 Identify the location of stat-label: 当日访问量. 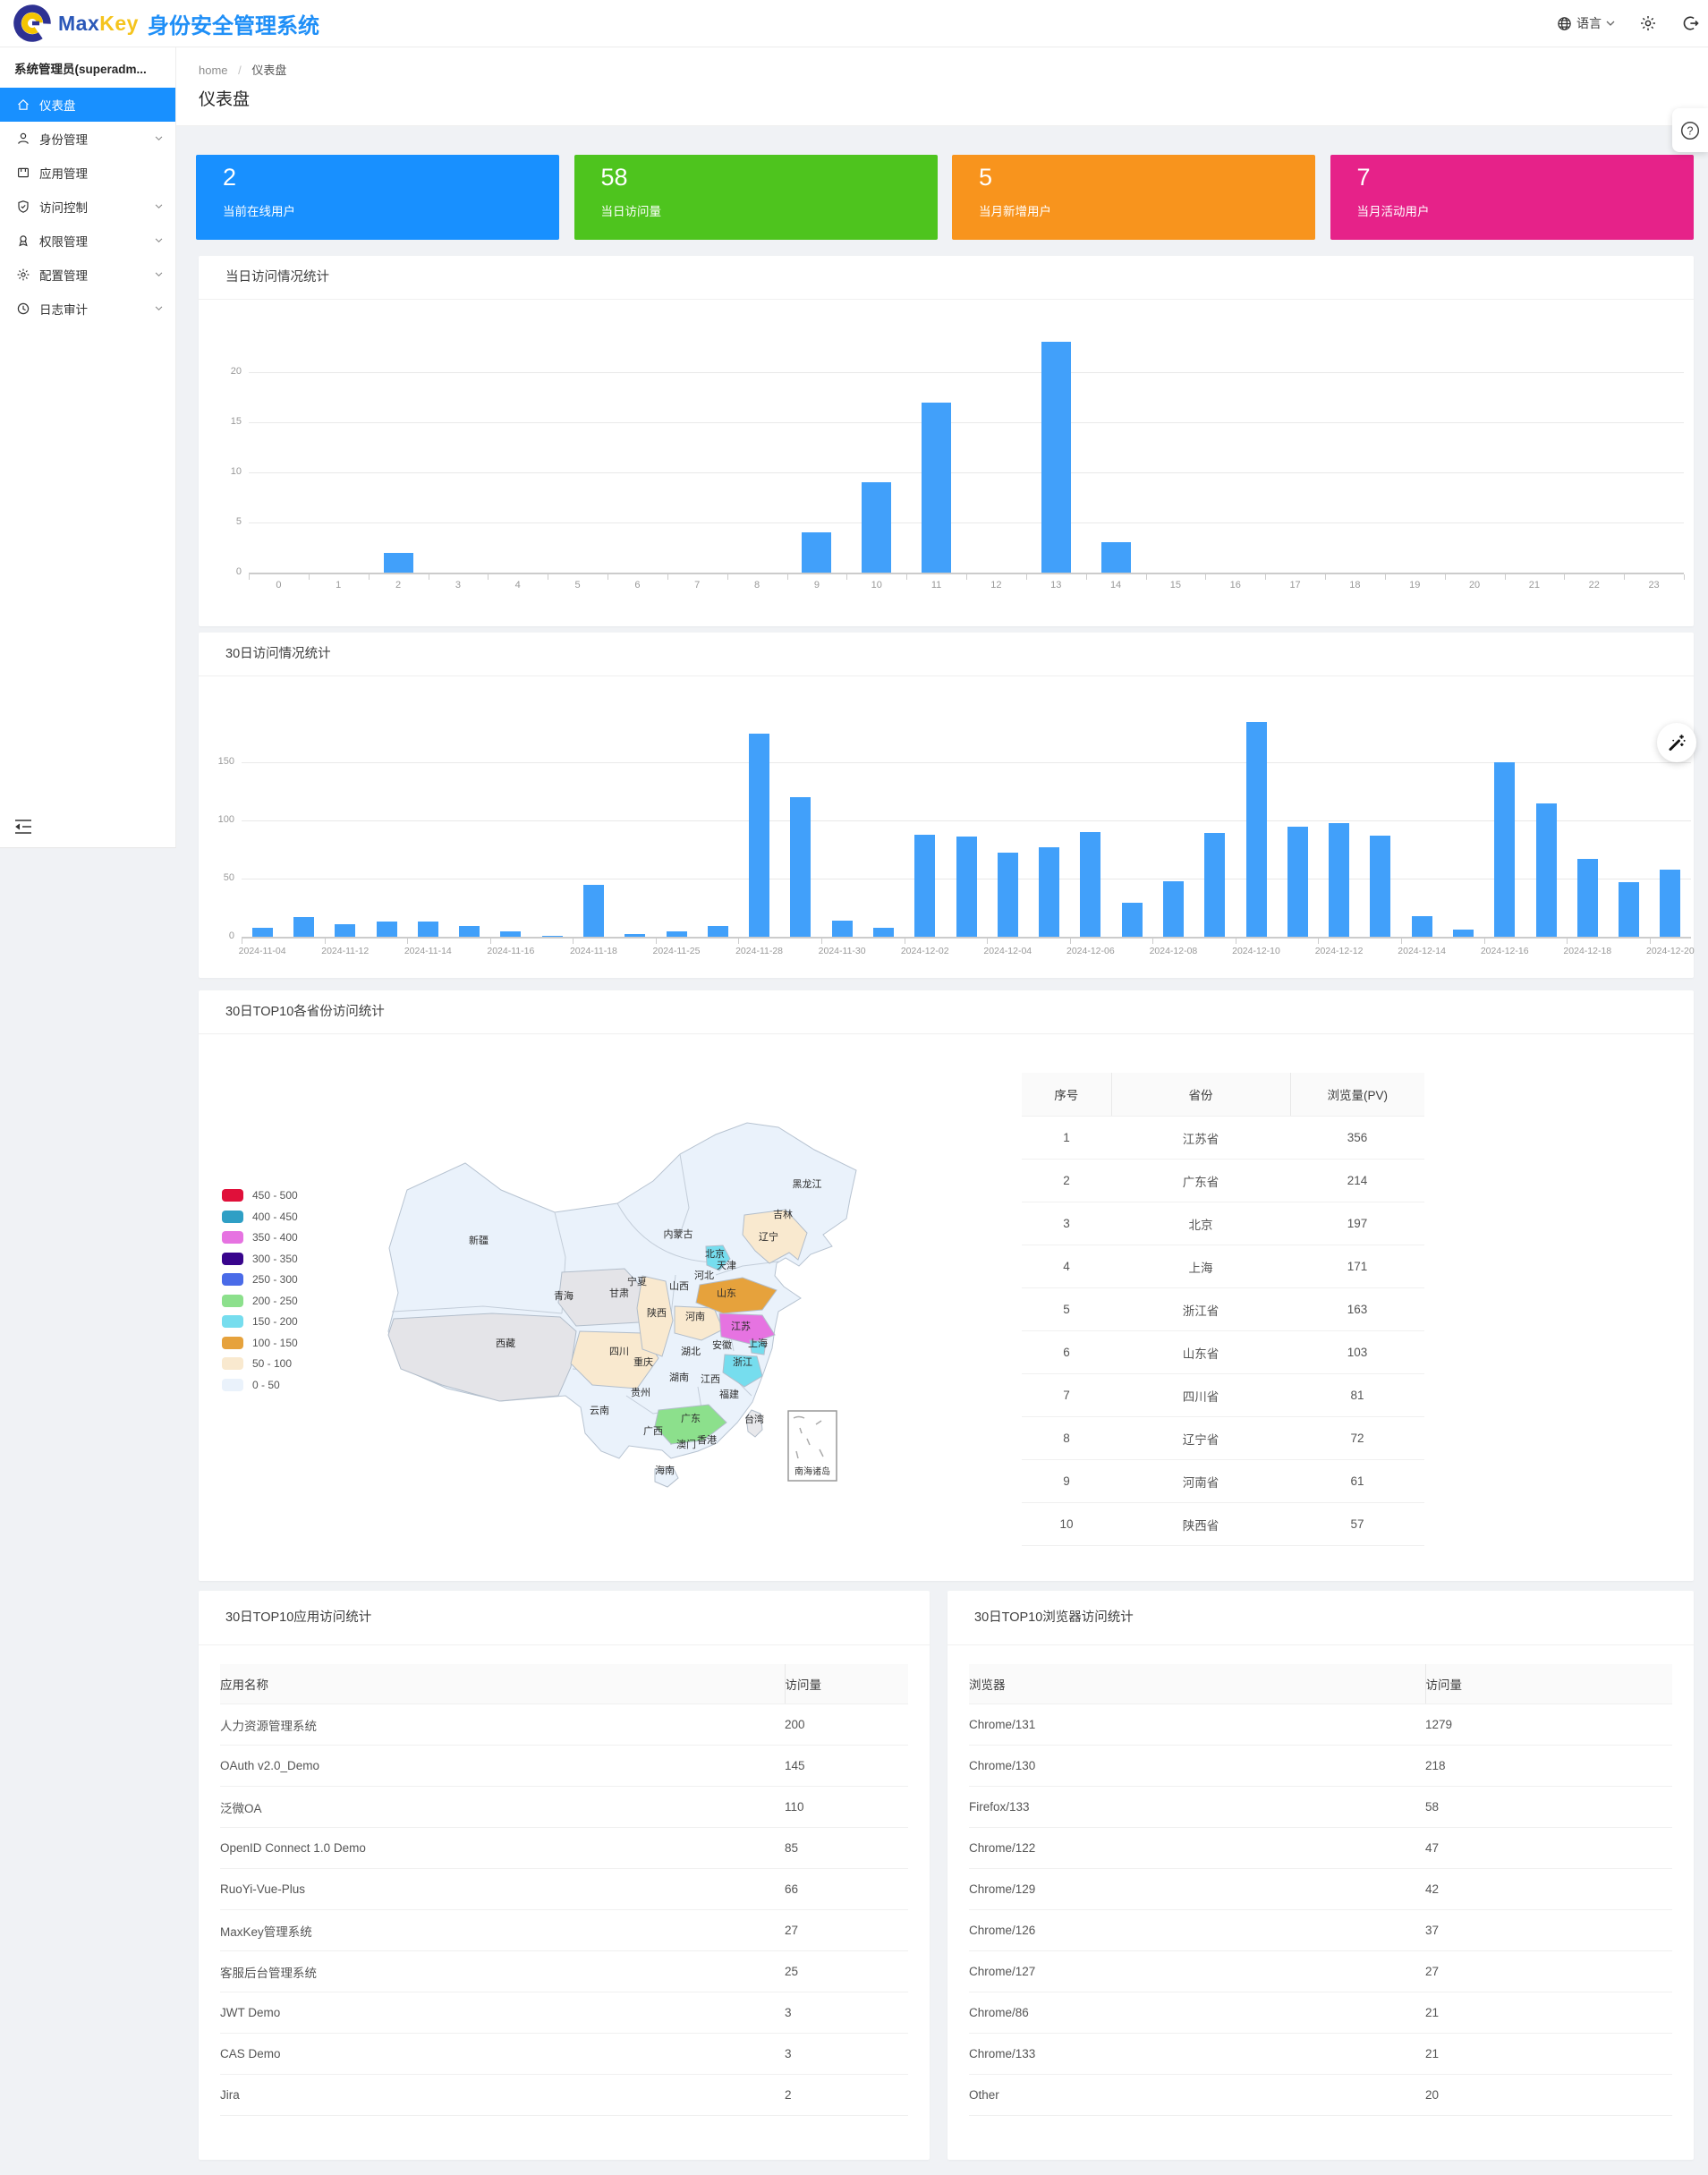
(631, 211).